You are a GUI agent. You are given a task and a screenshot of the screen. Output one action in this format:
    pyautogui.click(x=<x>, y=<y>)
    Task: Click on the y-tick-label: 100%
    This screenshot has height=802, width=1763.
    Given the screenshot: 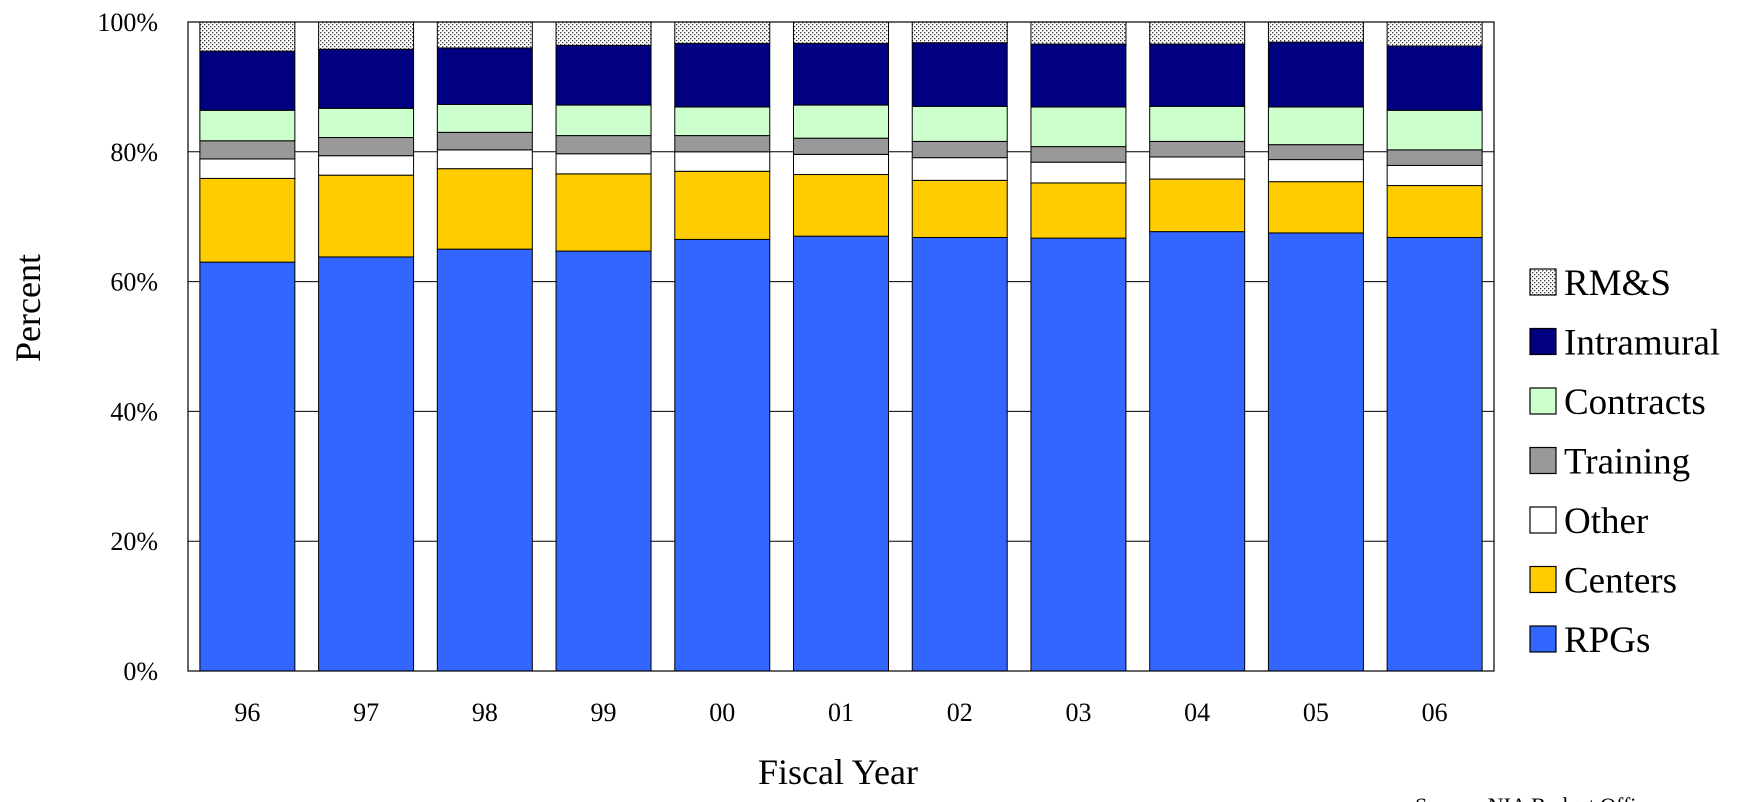 What is the action you would take?
    pyautogui.click(x=127, y=22)
    